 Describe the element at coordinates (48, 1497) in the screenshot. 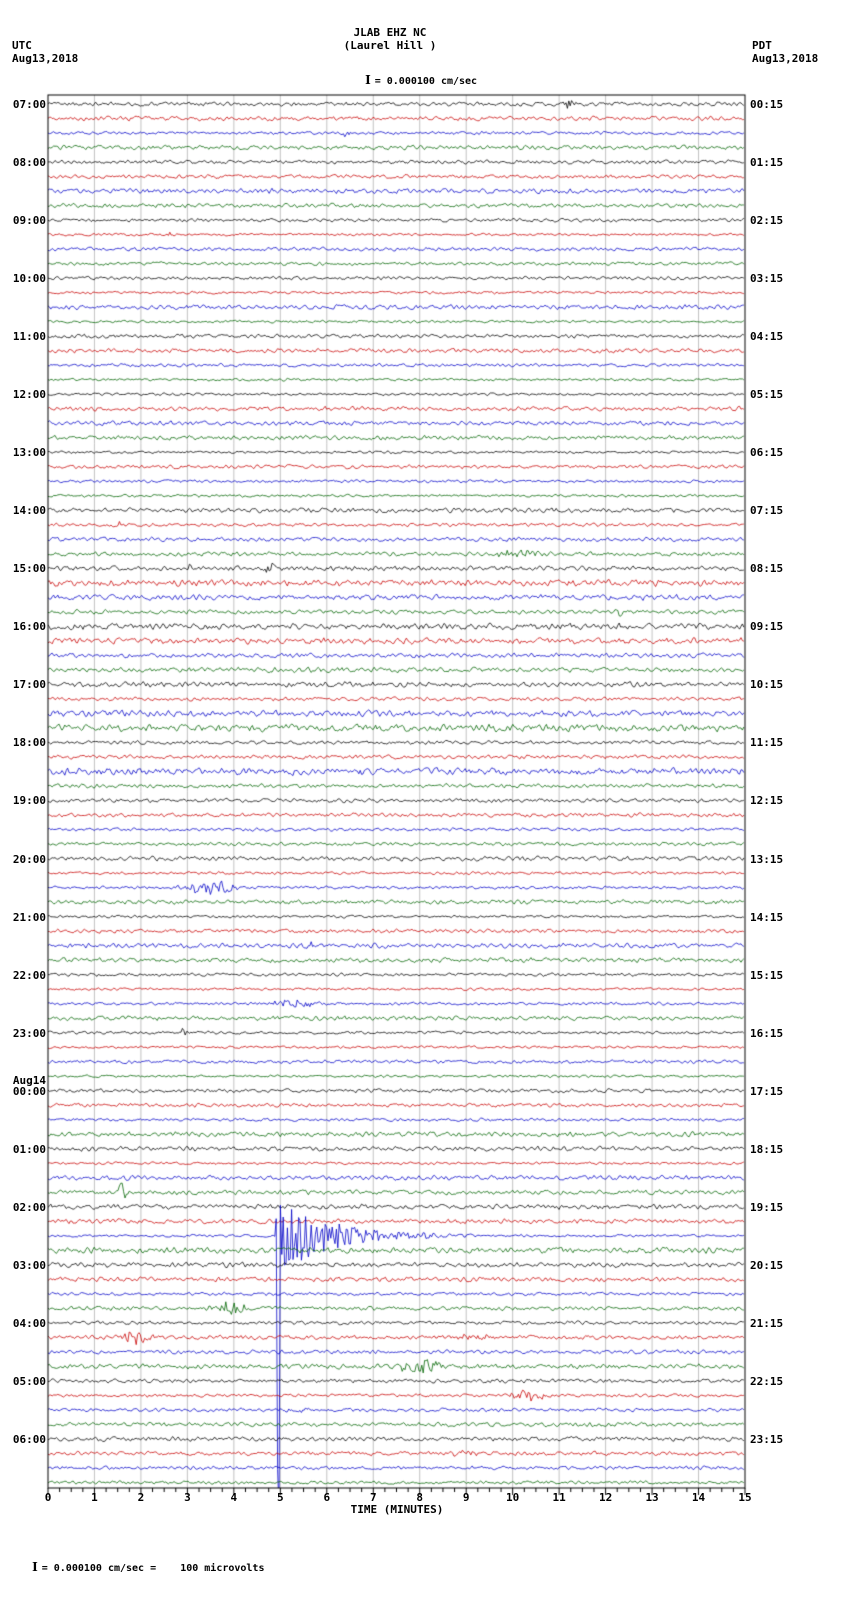

I see `x-tick-label: 0` at that location.